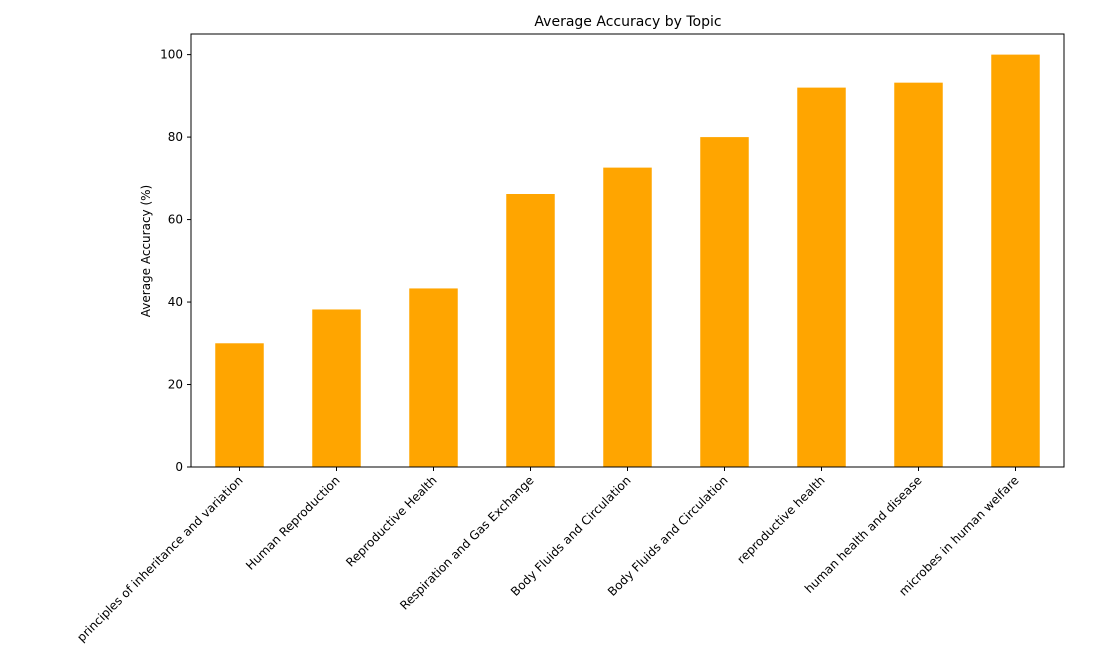  I want to click on y-ticks-group: 0 20 40 60 80 100, so click(175, 261).